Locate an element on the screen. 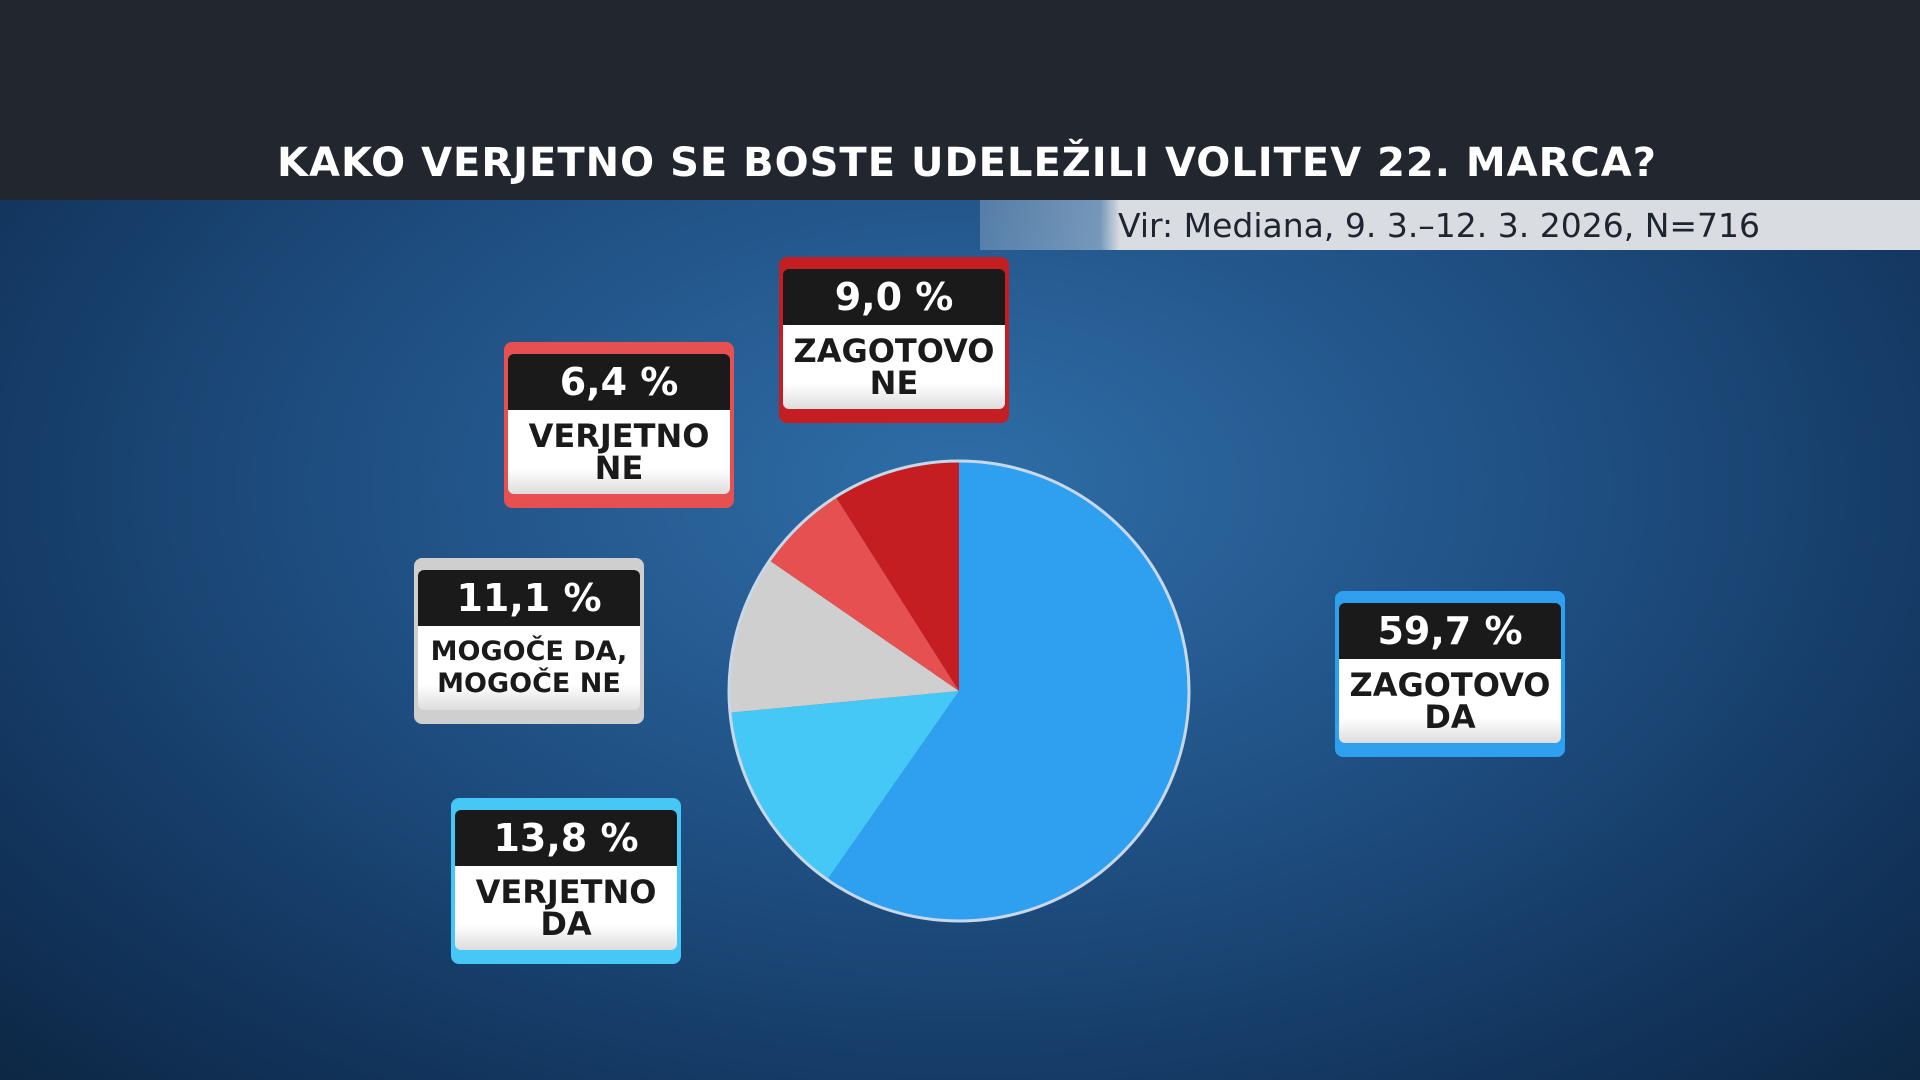 Image resolution: width=1920 pixels, height=1080 pixels. value-label: 59,7 % is located at coordinates (1450, 631).